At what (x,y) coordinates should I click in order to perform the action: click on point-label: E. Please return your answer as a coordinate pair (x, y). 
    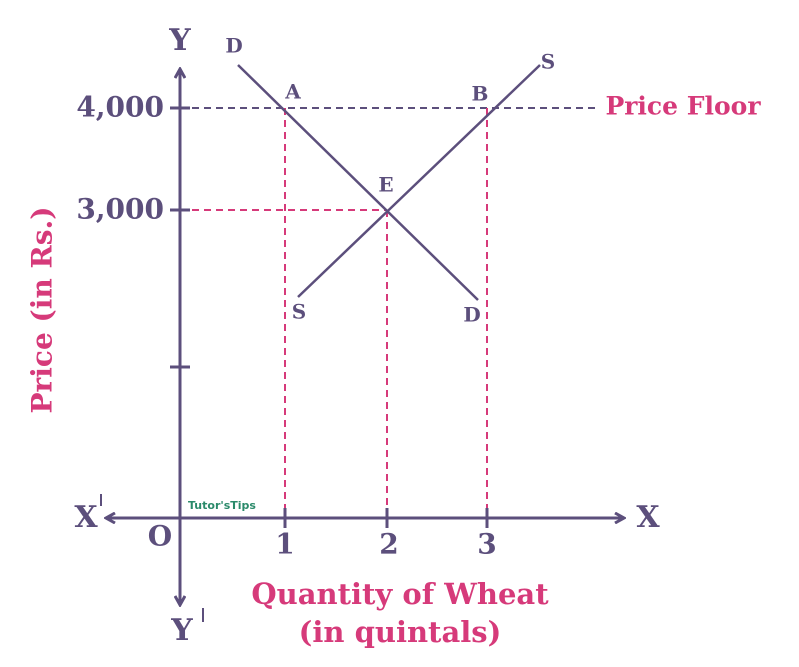
    Looking at the image, I should click on (385, 185).